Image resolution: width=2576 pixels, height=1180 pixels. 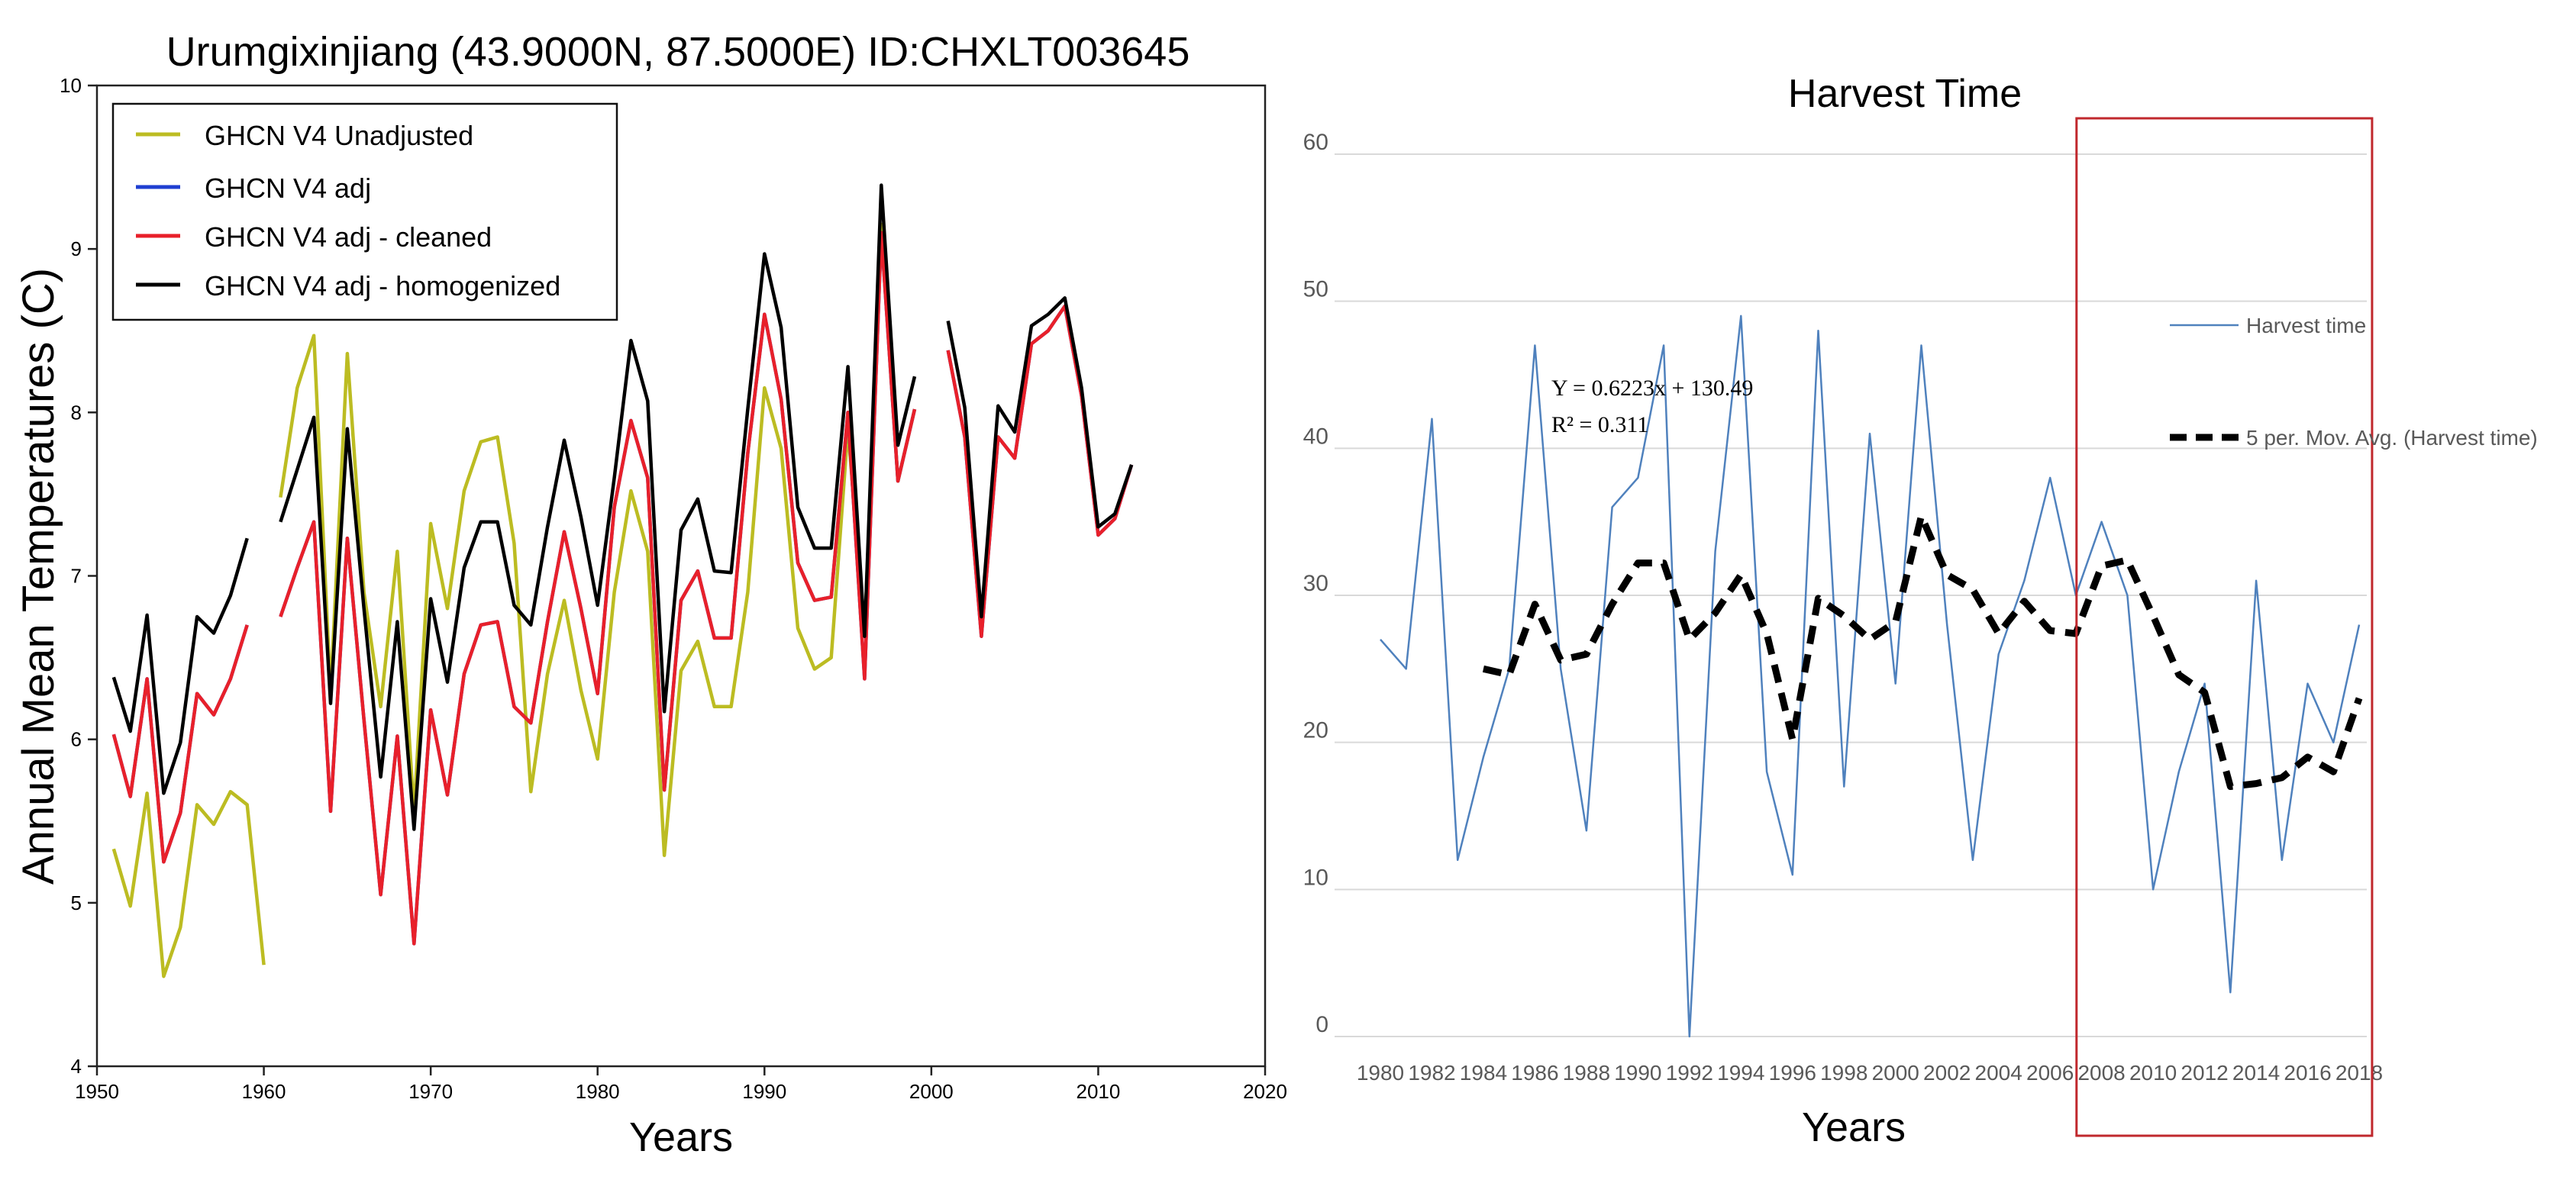 What do you see at coordinates (1431, 1073) in the screenshot?
I see `harvest-x-tick-label: 1982` at bounding box center [1431, 1073].